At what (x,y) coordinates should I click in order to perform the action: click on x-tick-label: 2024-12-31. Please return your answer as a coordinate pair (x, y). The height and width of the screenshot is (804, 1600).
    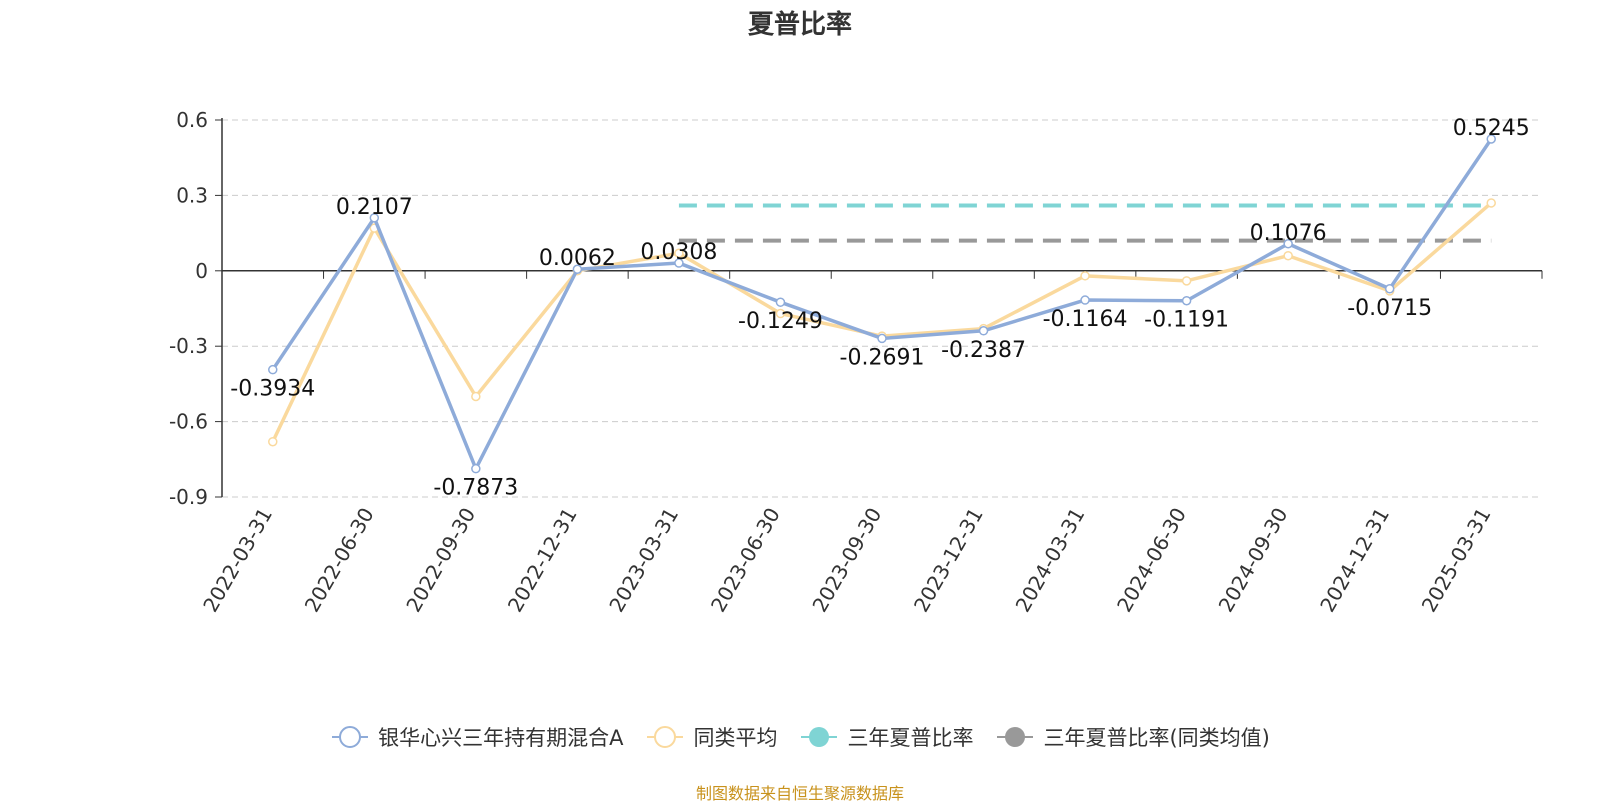
    Looking at the image, I should click on (1354, 560).